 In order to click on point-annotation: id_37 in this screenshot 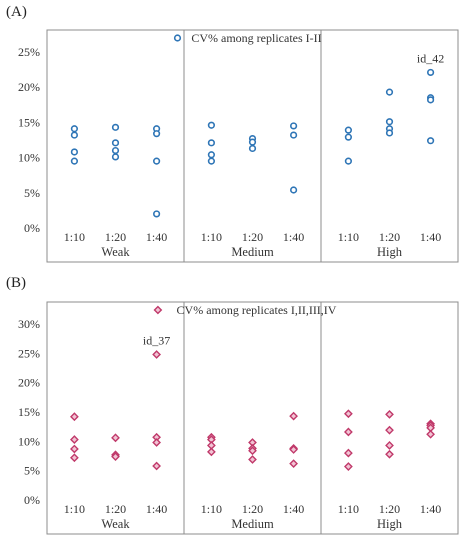, I will do `click(156, 341)`.